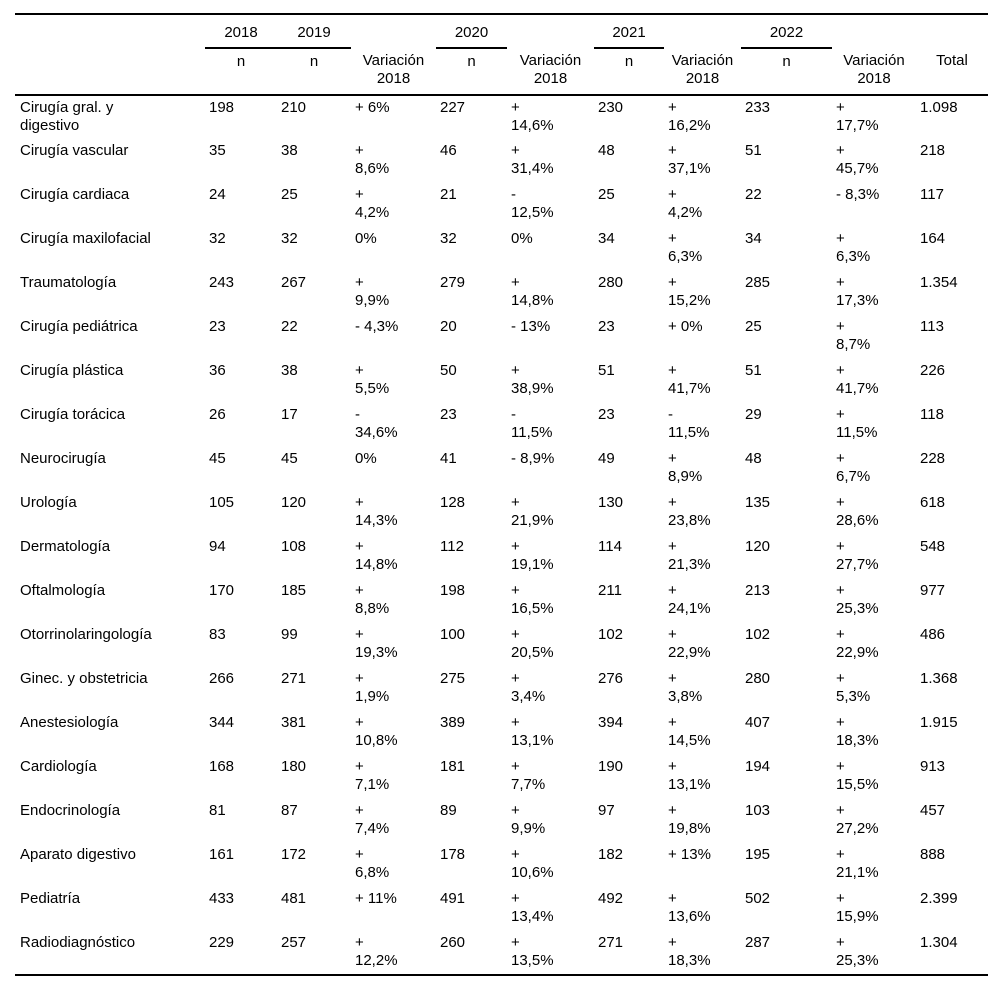 This screenshot has height=1004, width=1000. What do you see at coordinates (786, 72) in the screenshot?
I see `n-header-2022: n` at bounding box center [786, 72].